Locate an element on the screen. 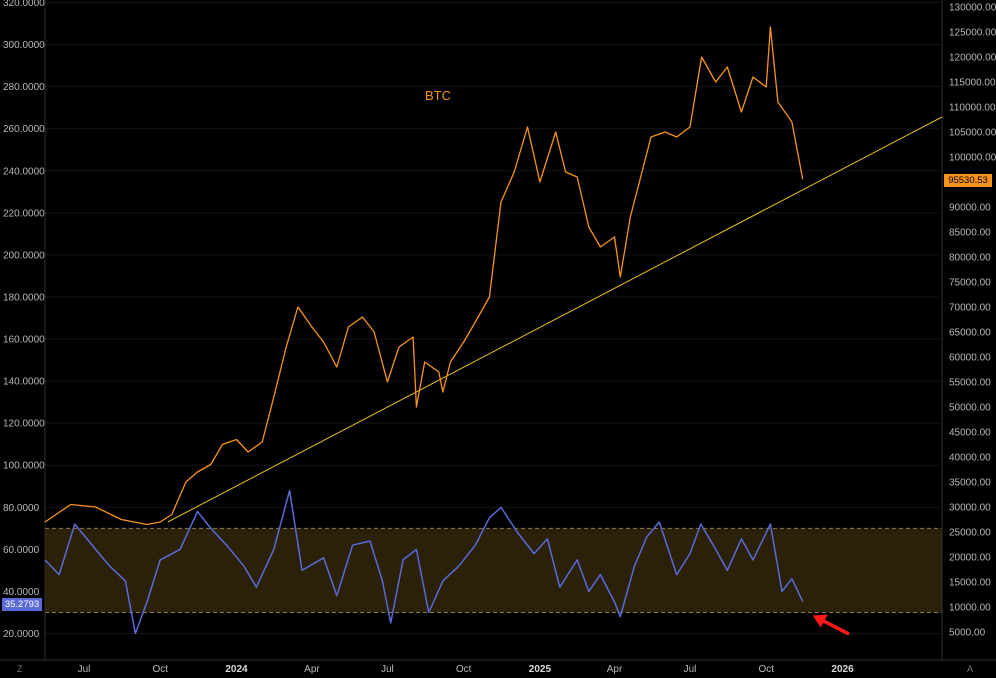 This screenshot has height=678, width=996. rsi-band-fill is located at coordinates (493, 570).